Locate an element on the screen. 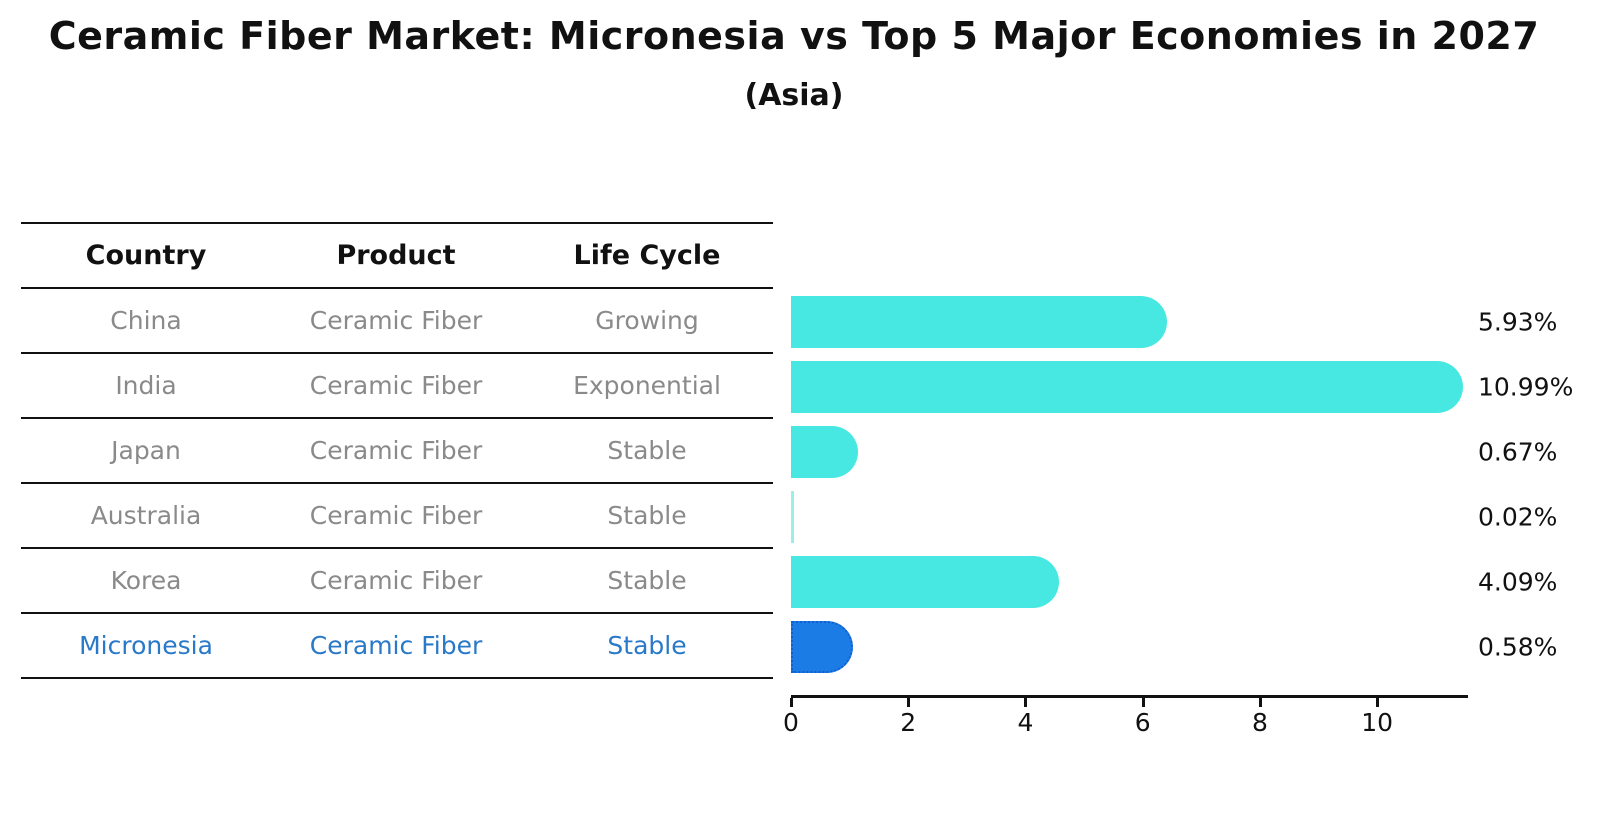 The height and width of the screenshot is (823, 1604). column-header-country: Country is located at coordinates (146, 255).